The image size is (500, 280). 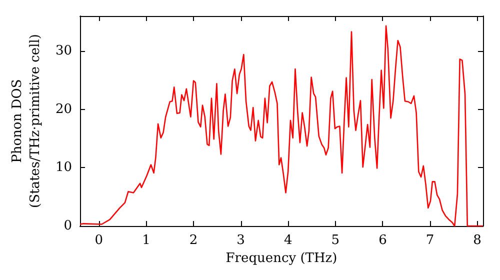 I want to click on x-tick-label: 8, so click(x=477, y=240).